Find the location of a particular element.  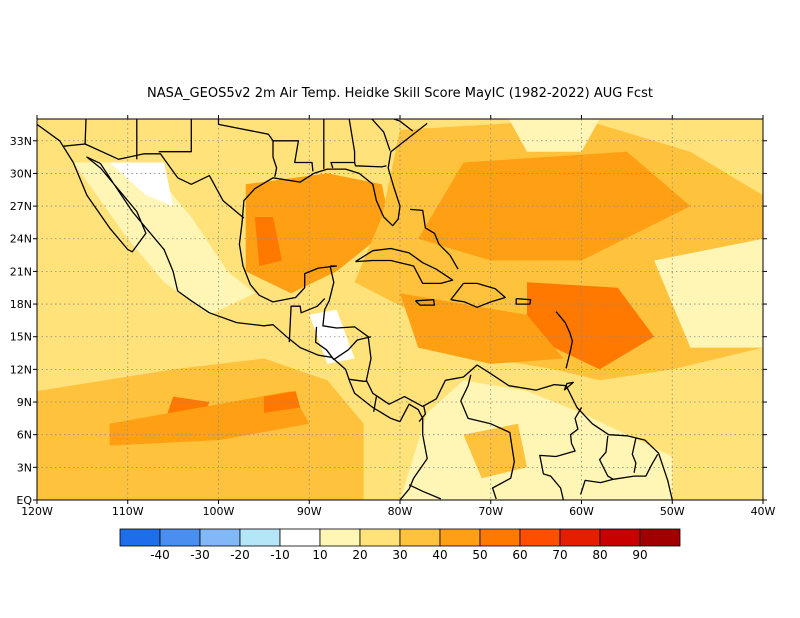

coastline-us-states-la is located at coordinates (293, 156).